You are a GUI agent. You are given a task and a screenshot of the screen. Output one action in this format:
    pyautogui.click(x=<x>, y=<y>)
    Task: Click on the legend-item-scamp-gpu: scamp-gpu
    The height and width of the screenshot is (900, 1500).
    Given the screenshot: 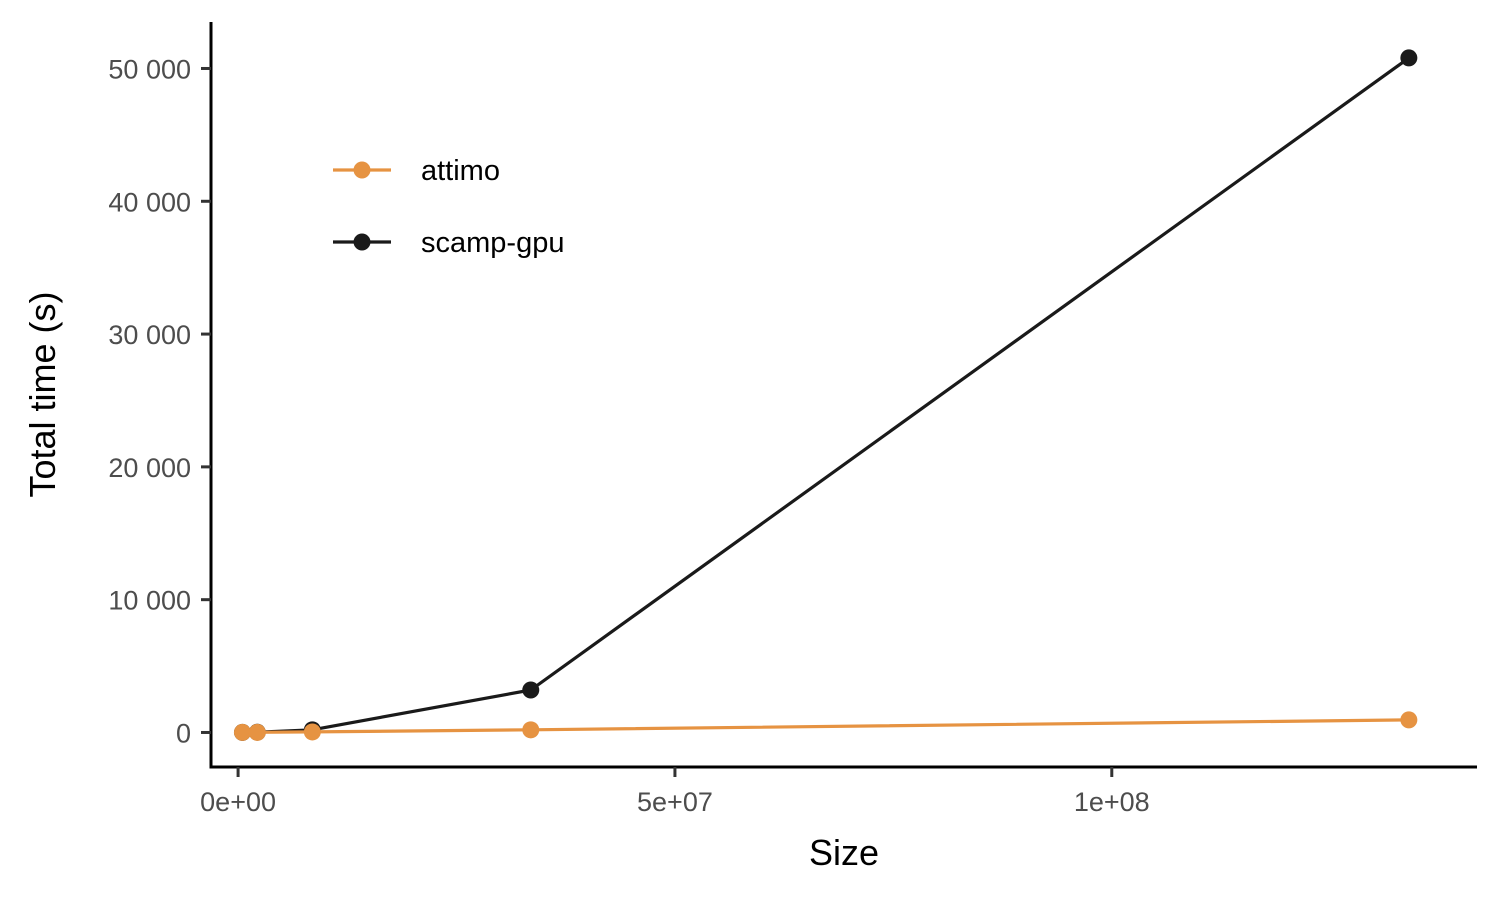 What is the action you would take?
    pyautogui.click(x=448, y=243)
    